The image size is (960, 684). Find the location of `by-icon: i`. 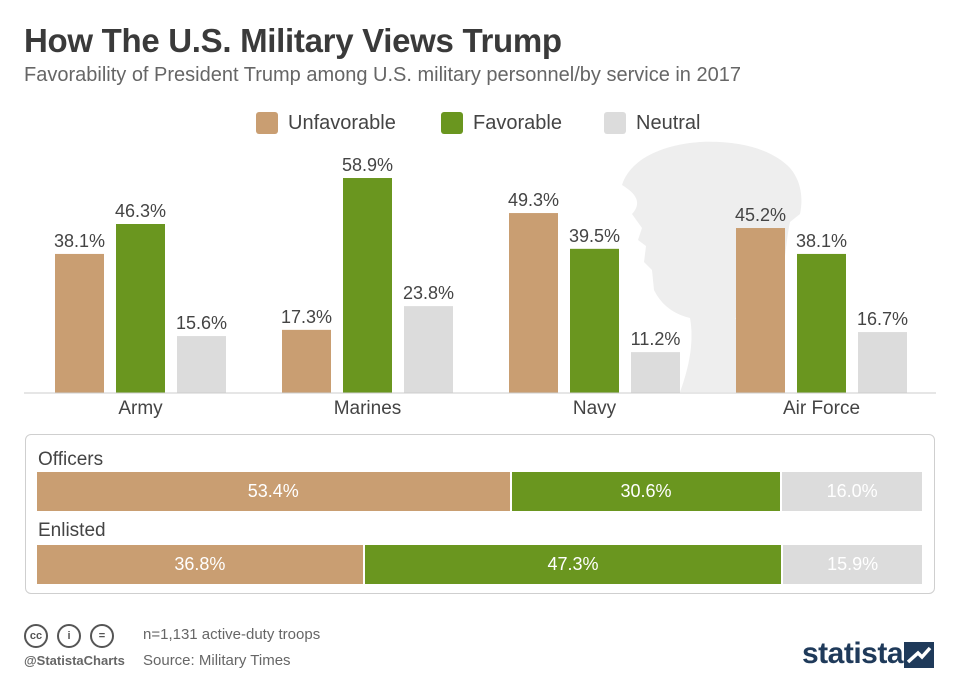

by-icon: i is located at coordinates (69, 636).